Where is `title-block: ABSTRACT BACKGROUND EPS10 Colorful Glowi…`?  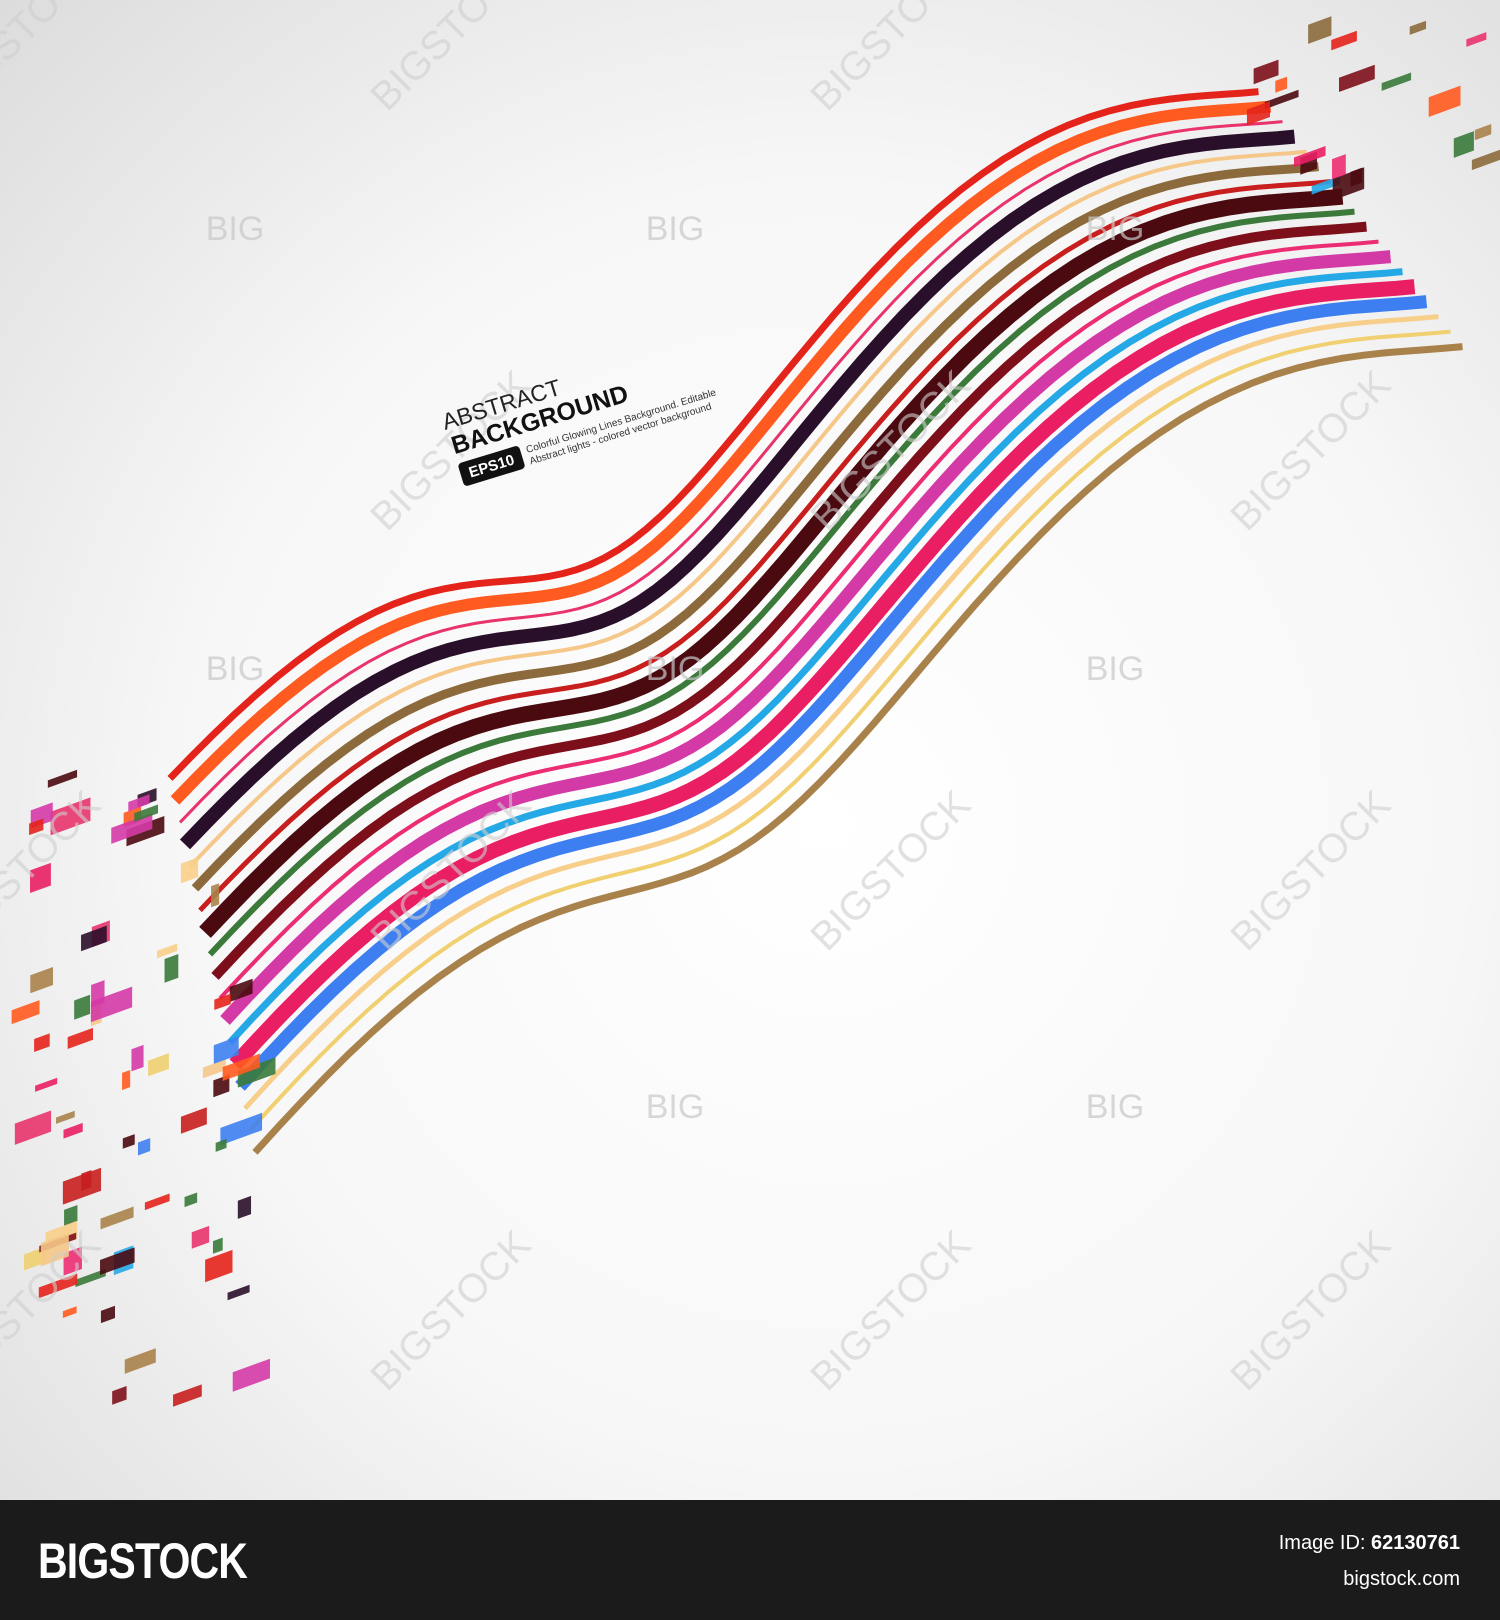 title-block: ABSTRACT BACKGROUND EPS10 Colorful Glowi… is located at coordinates (578, 430).